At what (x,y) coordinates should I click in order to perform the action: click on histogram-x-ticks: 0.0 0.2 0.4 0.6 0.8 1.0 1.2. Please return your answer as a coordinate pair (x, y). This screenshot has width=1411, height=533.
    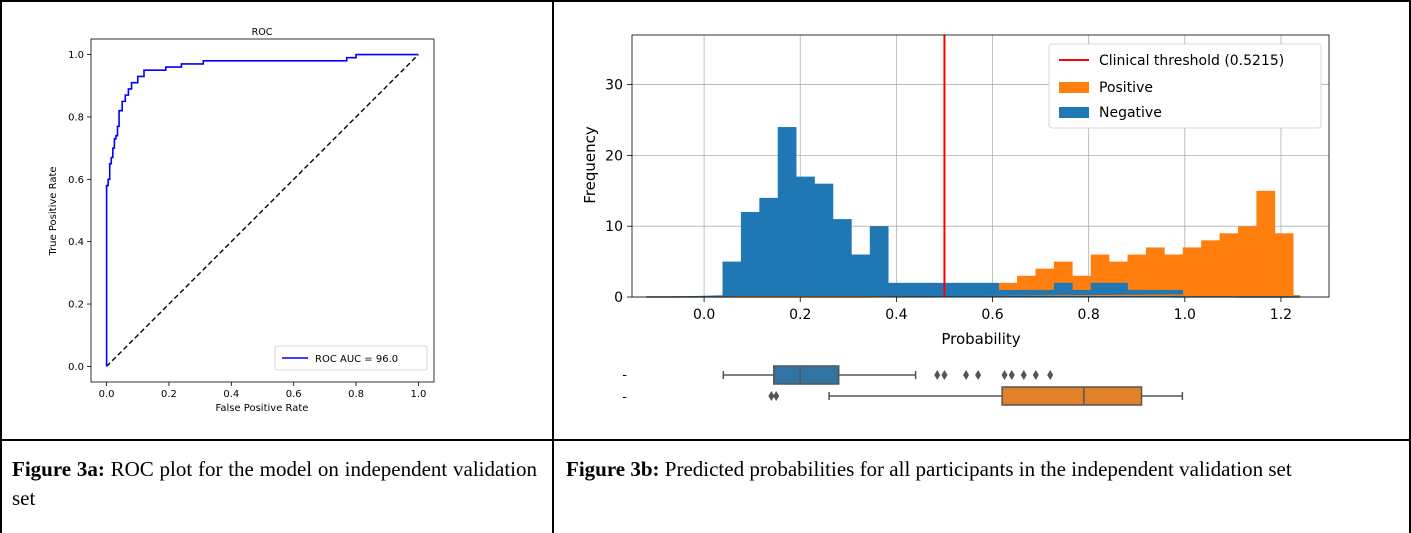
    Looking at the image, I should click on (992, 310).